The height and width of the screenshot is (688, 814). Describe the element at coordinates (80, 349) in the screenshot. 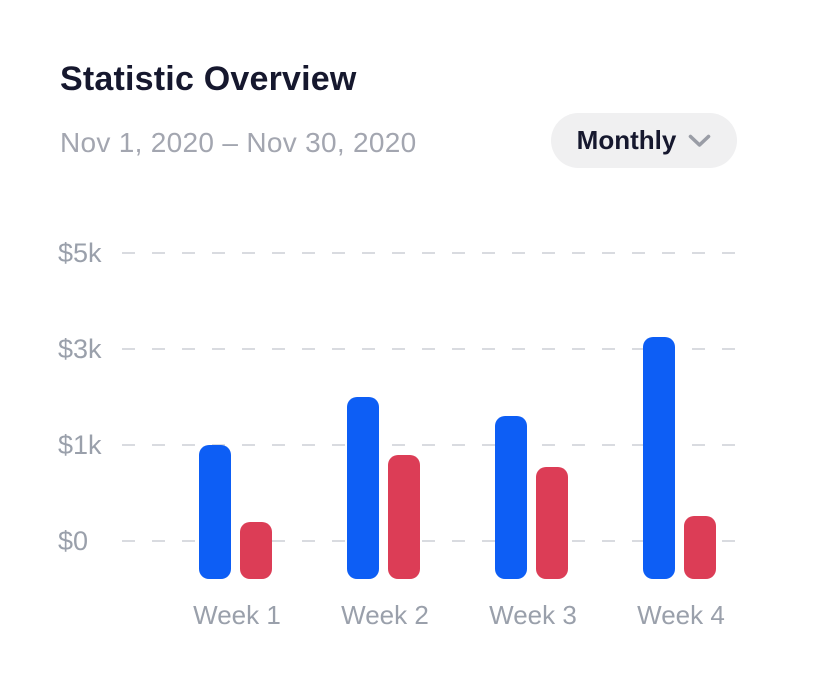

I see `y-axis-label: $3k` at that location.